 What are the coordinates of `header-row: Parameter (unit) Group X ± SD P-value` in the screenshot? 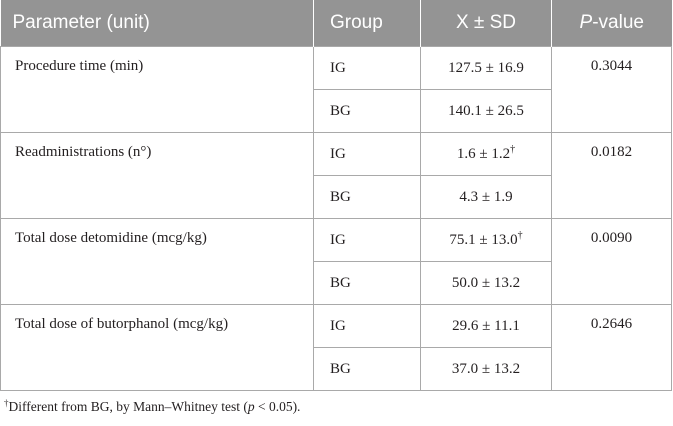 It's located at (336, 23).